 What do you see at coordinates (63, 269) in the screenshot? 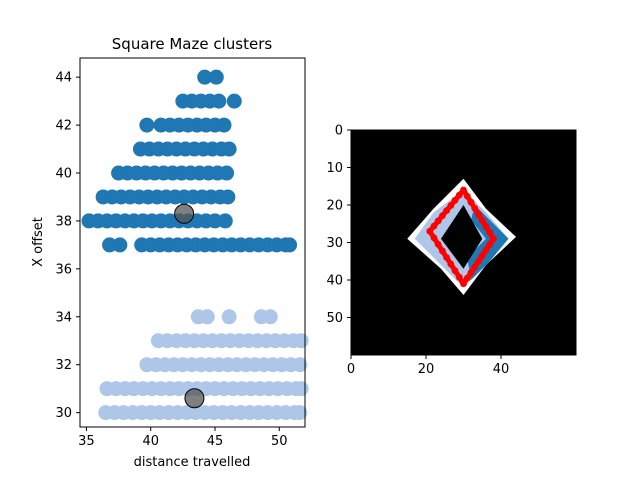
I see `y-tick-label: 36` at bounding box center [63, 269].